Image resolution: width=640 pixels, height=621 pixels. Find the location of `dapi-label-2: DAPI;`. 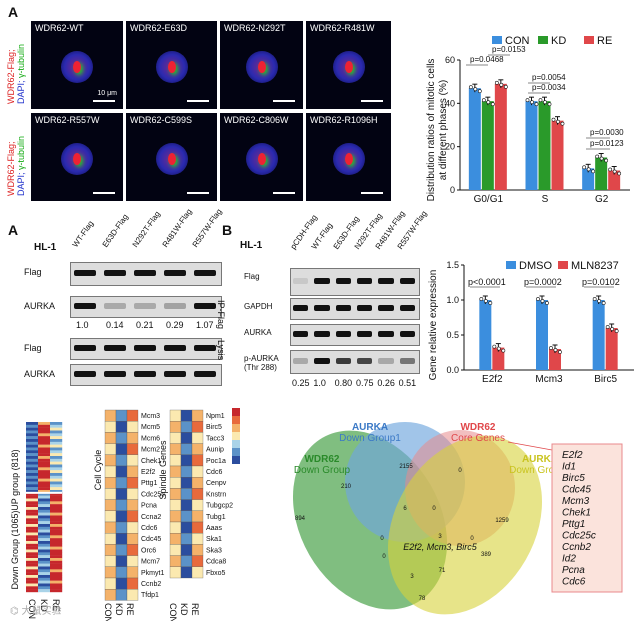

dapi-label-2: DAPI; is located at coordinates (21, 184).